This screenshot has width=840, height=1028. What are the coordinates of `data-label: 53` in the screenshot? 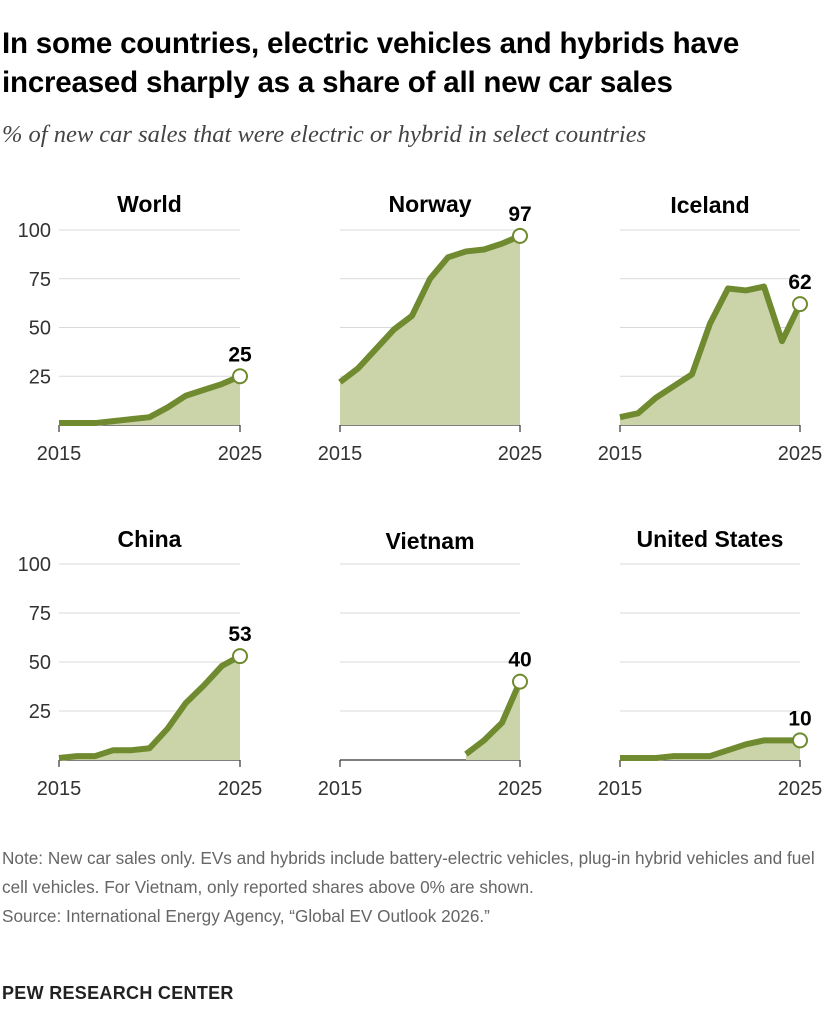 It's located at (239, 634).